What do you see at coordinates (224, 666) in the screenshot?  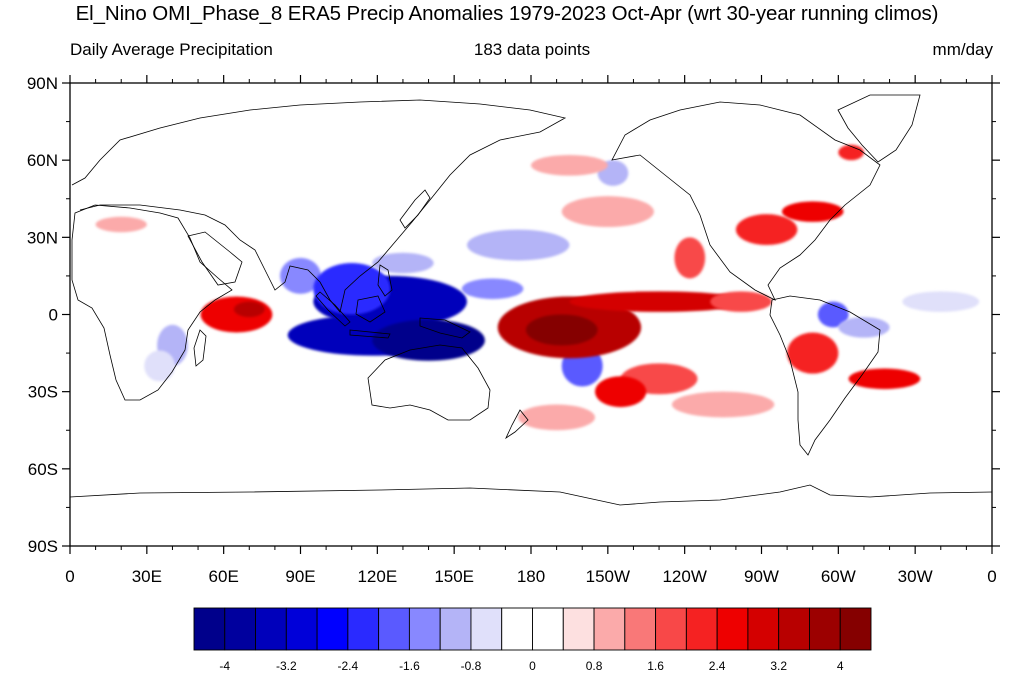 I see `colorbar-label: -4` at bounding box center [224, 666].